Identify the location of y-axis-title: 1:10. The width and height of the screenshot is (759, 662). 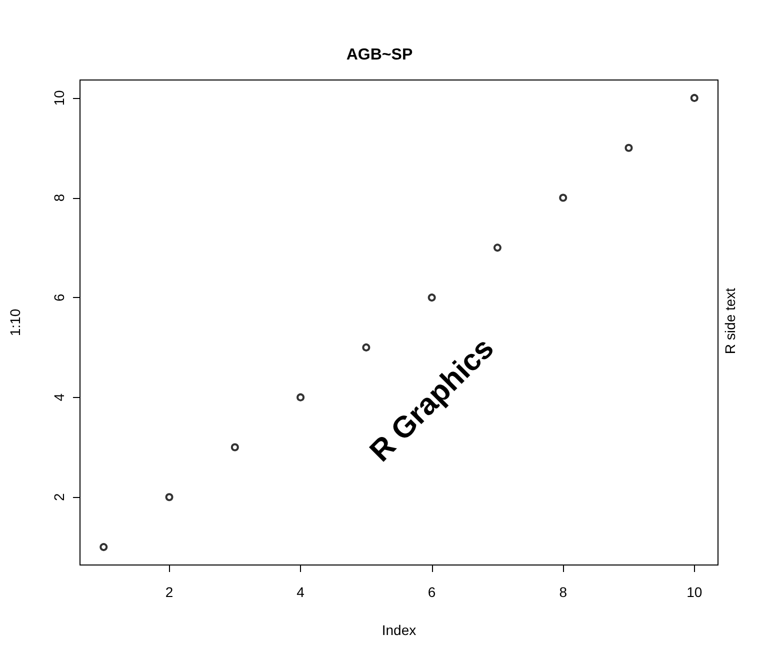
(15, 322).